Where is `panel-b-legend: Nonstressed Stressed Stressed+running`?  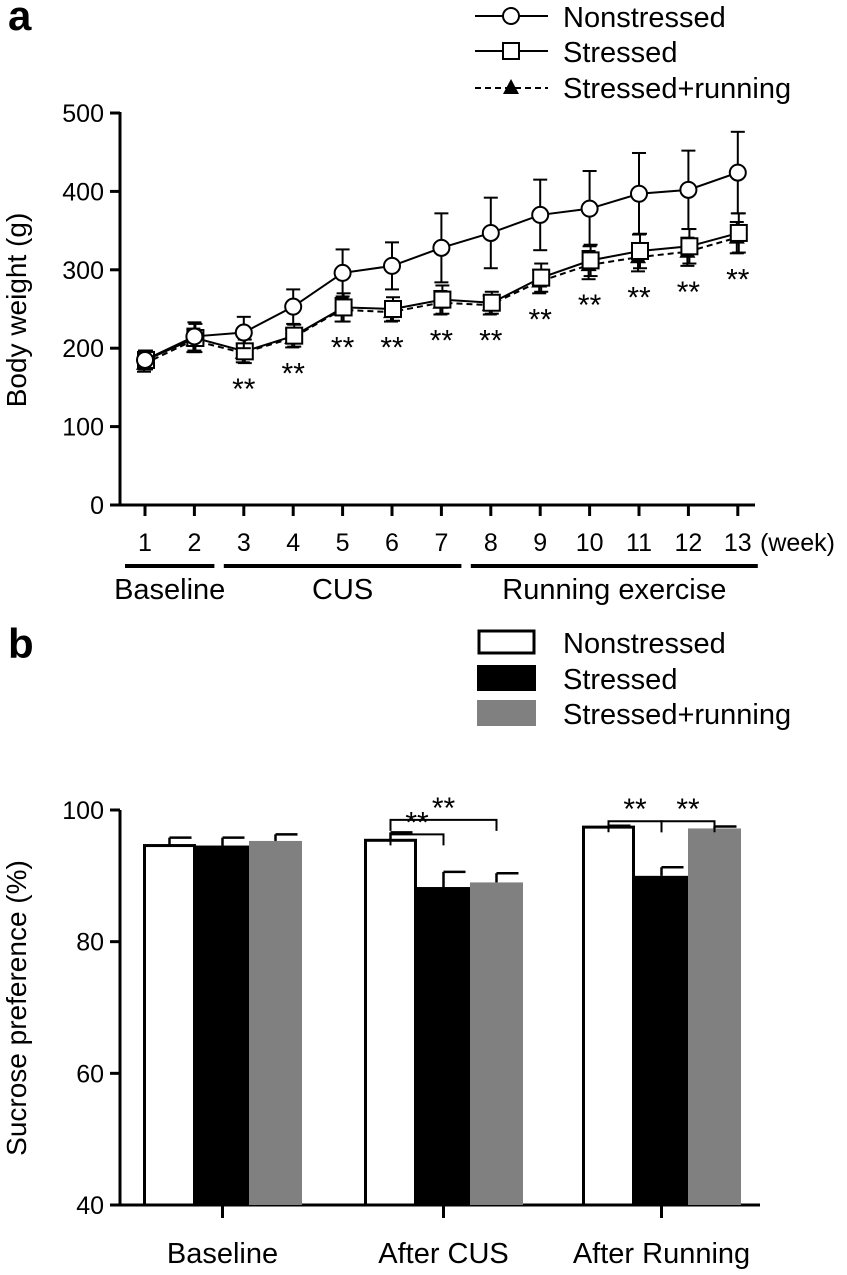 panel-b-legend: Nonstressed Stressed Stressed+running is located at coordinates (634, 679).